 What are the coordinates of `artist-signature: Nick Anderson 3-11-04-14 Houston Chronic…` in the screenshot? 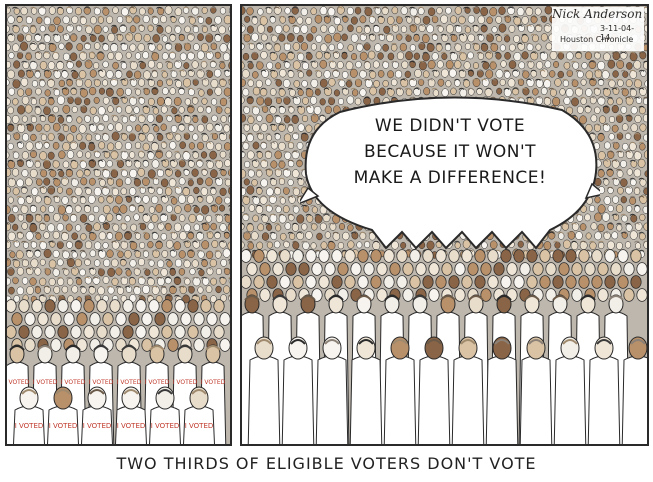 It's located at (598, 29).